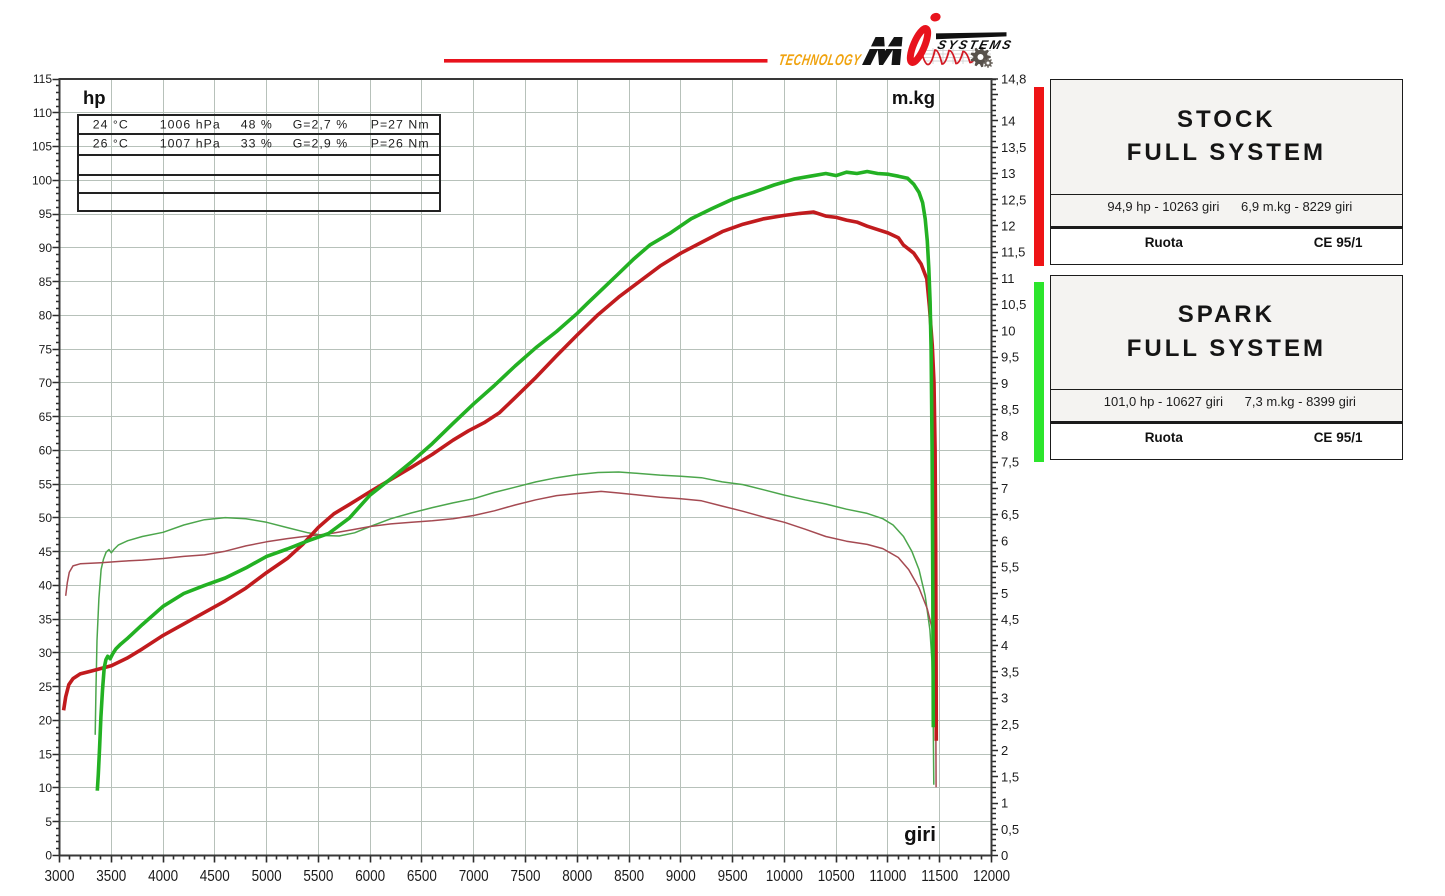 The image size is (1445, 896). What do you see at coordinates (1010, 514) in the screenshot?
I see `svg-text: 6,5` at bounding box center [1010, 514].